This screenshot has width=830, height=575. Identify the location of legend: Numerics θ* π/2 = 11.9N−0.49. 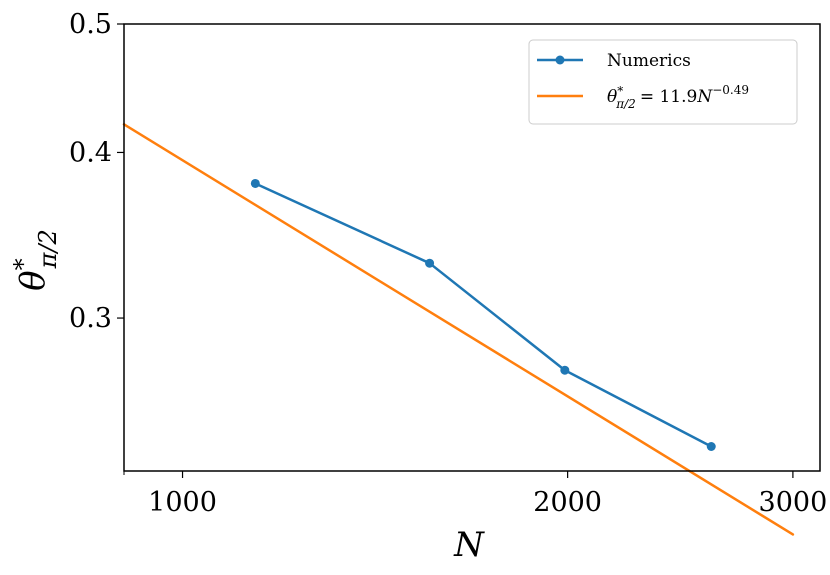
(663, 82).